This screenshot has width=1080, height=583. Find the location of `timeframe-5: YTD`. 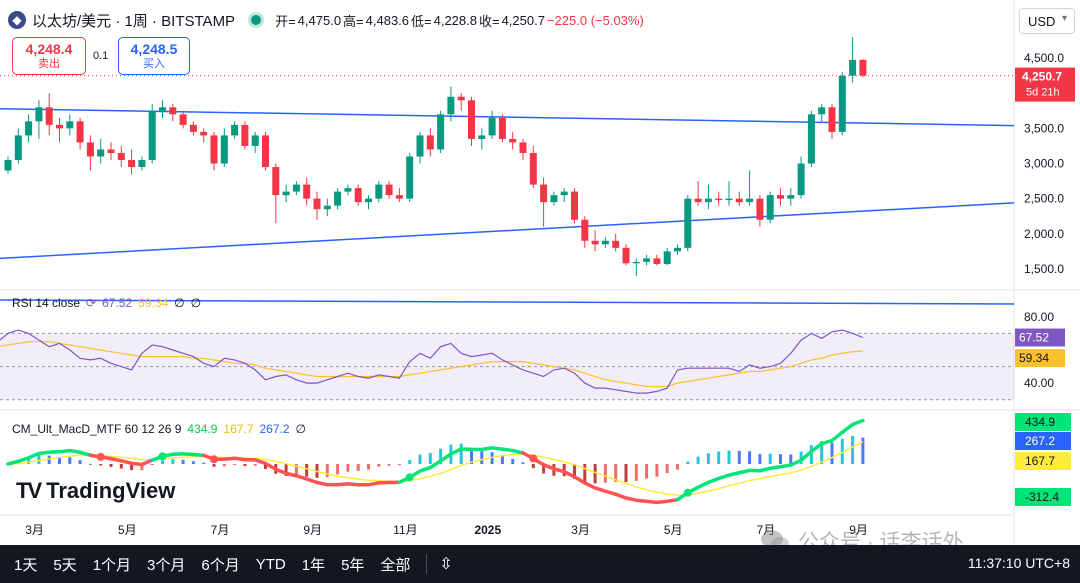

timeframe-5: YTD is located at coordinates (270, 564).